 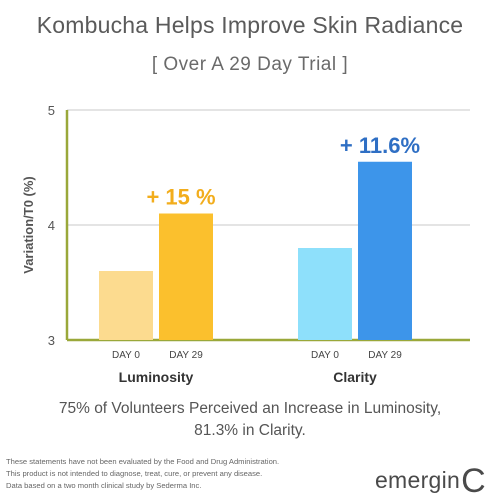 What do you see at coordinates (156, 377) in the screenshot?
I see `group-label: Luminosity` at bounding box center [156, 377].